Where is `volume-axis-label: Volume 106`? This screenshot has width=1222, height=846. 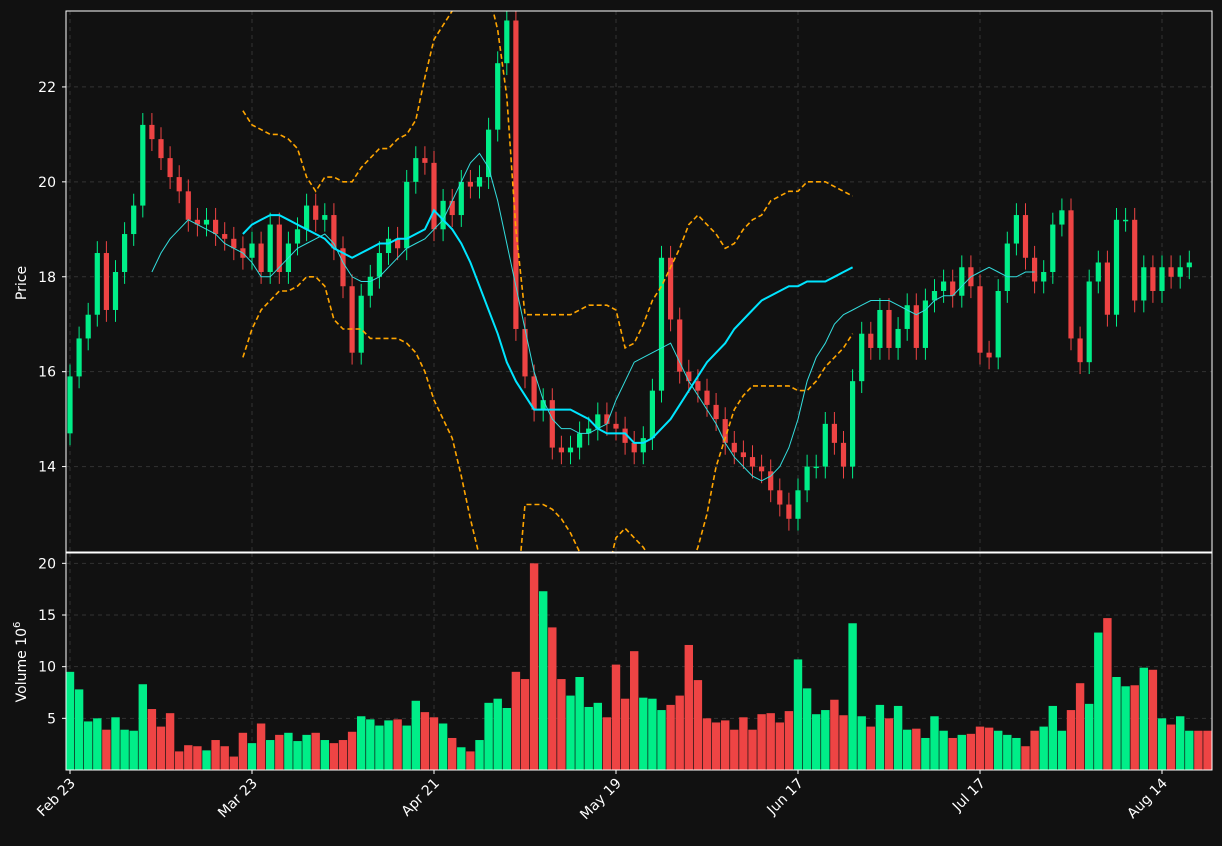 volume-axis-label: Volume 106 is located at coordinates (21, 662).